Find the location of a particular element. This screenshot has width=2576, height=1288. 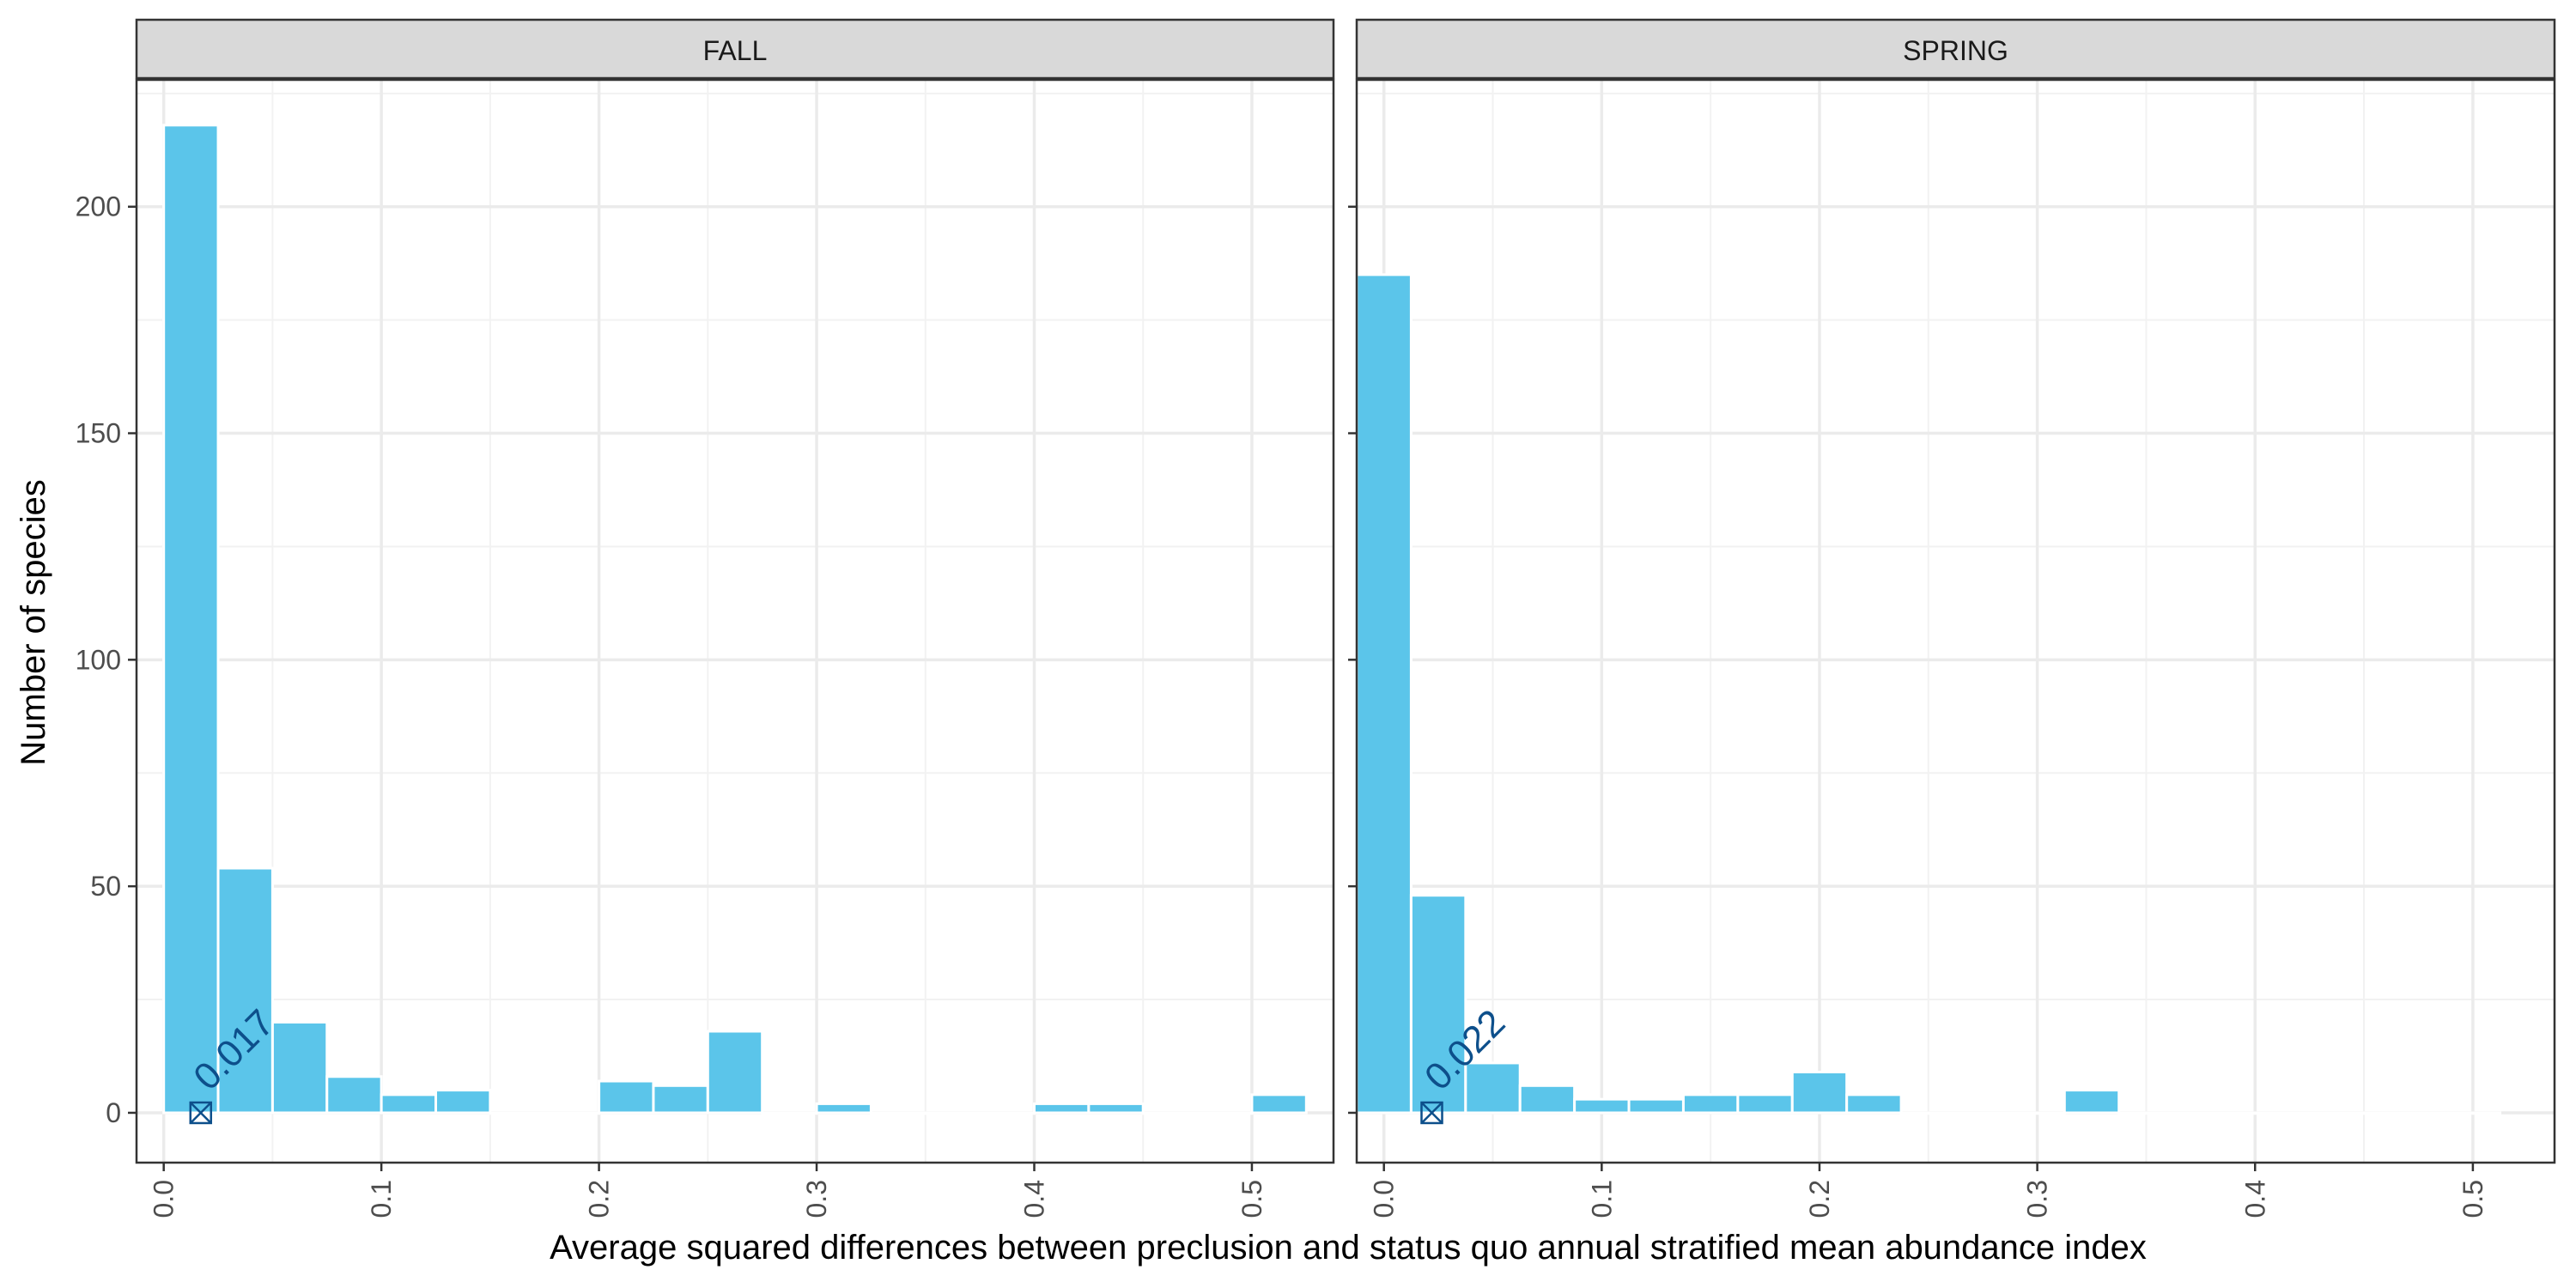

panel-strip-label: FALL is located at coordinates (735, 50).